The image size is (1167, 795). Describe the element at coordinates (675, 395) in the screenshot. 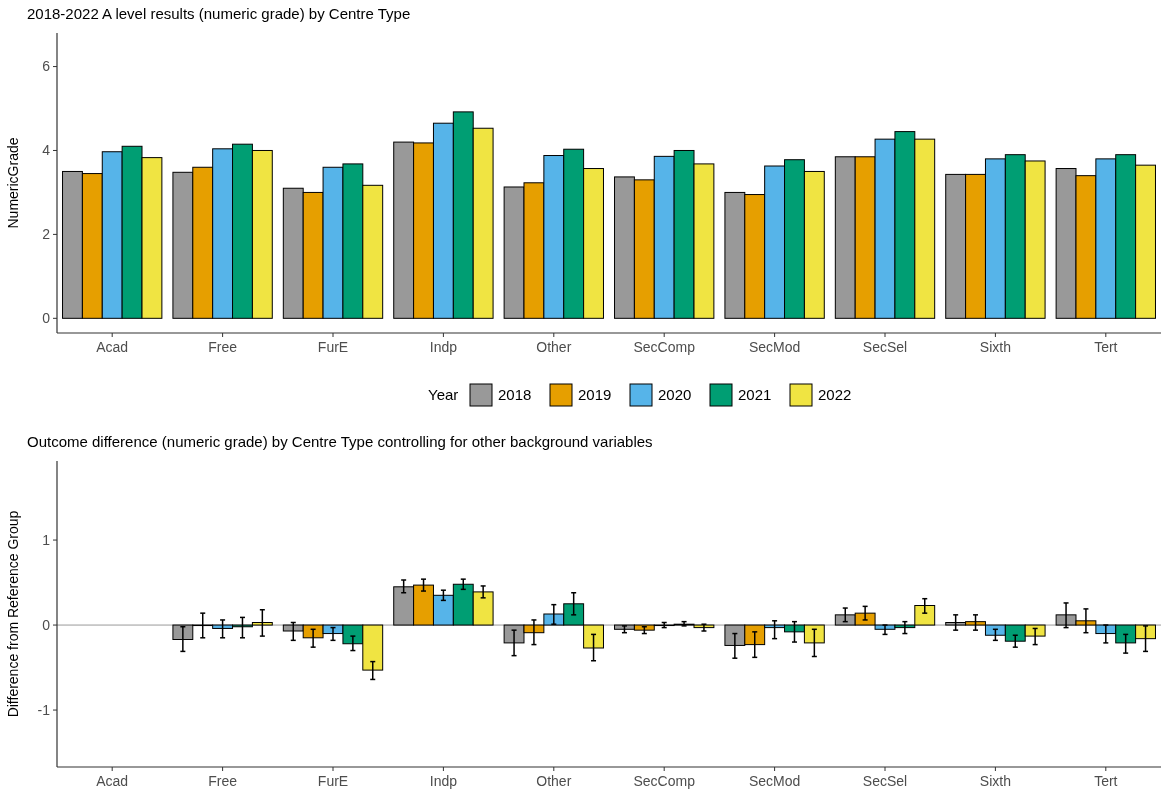

I see `legend-label: 2020` at that location.